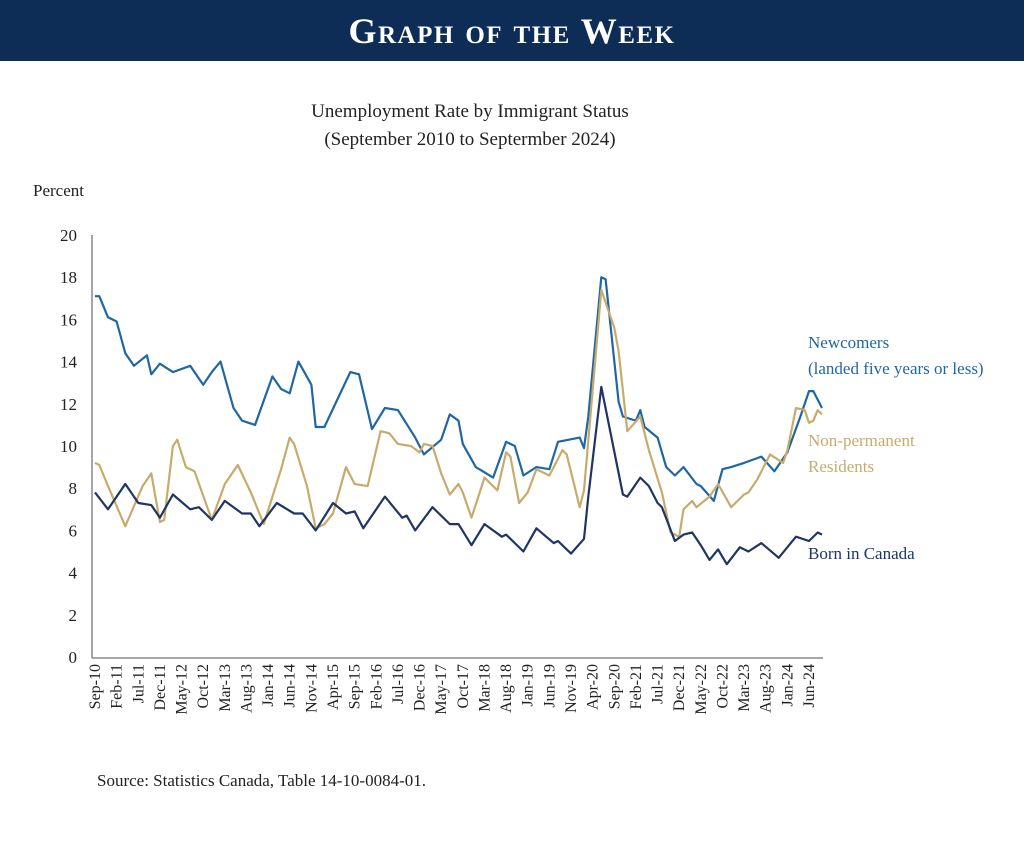 The image size is (1024, 841). What do you see at coordinates (68, 446) in the screenshot?
I see `y-tick-label: 10` at bounding box center [68, 446].